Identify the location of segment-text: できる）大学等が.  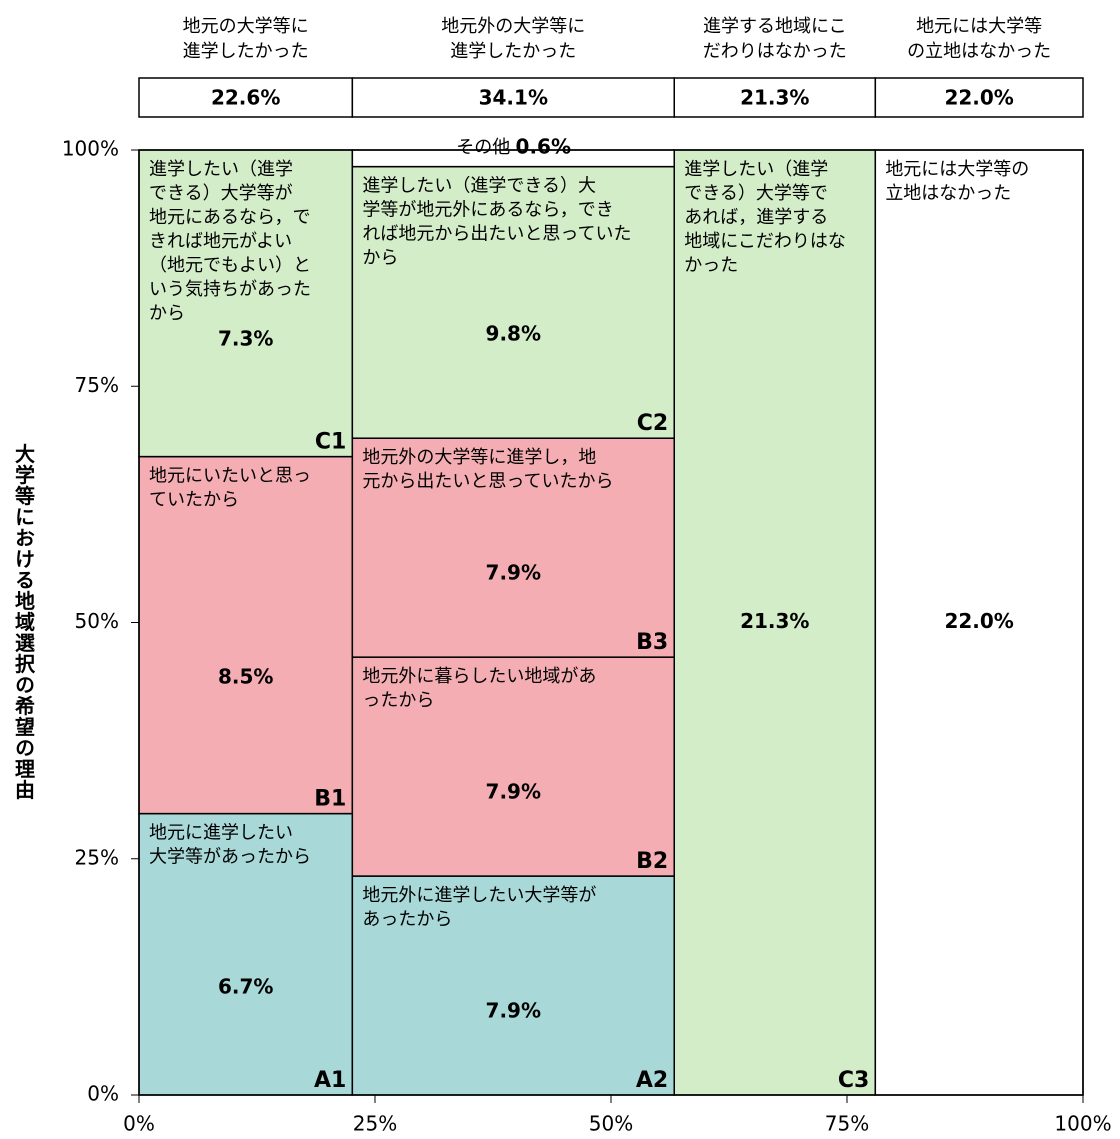
(221, 193).